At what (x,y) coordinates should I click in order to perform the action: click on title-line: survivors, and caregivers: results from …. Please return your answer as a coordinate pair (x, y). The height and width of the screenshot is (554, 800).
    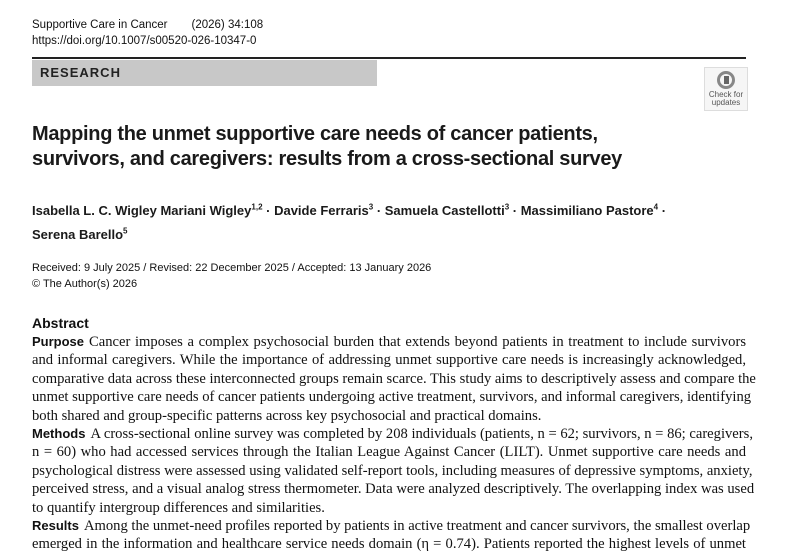
    Looking at the image, I should click on (327, 159).